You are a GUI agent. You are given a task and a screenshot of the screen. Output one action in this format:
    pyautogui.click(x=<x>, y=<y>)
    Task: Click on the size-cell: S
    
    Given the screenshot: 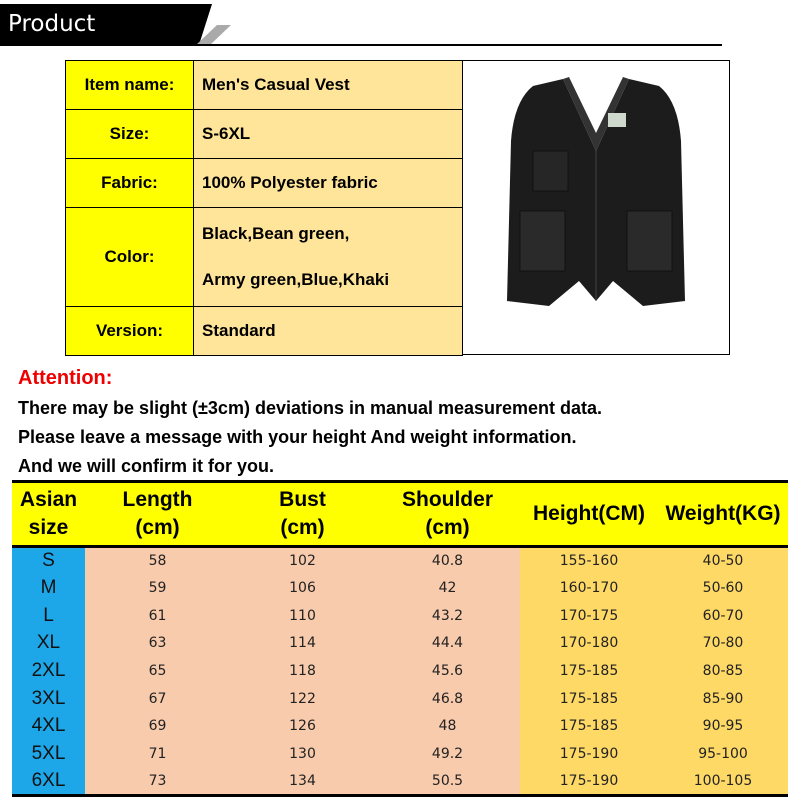 What is the action you would take?
    pyautogui.click(x=48, y=560)
    